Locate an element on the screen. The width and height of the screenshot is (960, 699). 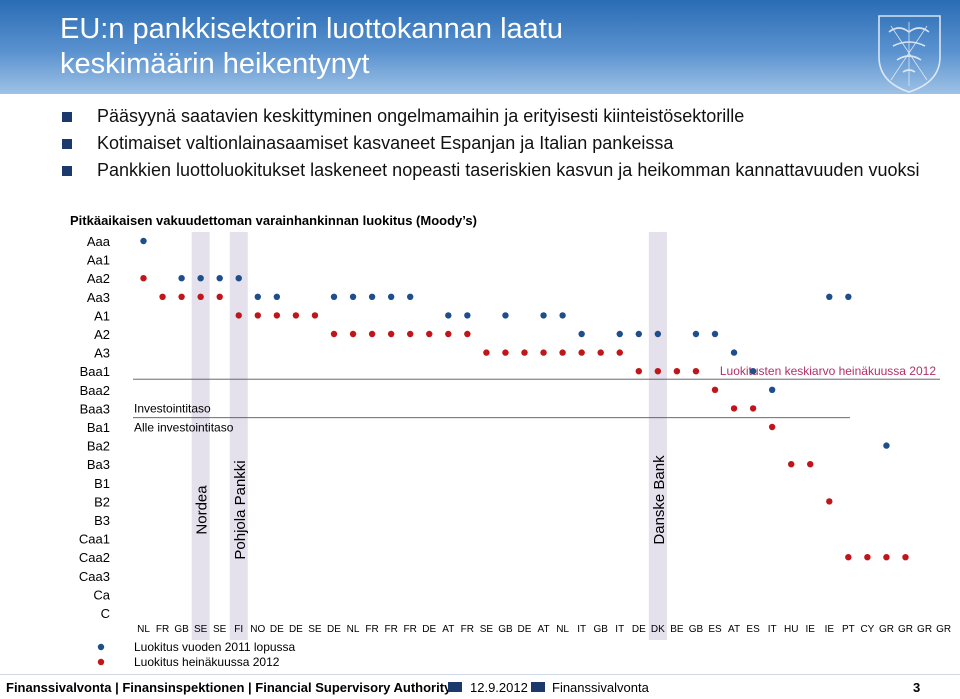
y-tick-label: Baa1 is located at coordinates (95, 371).